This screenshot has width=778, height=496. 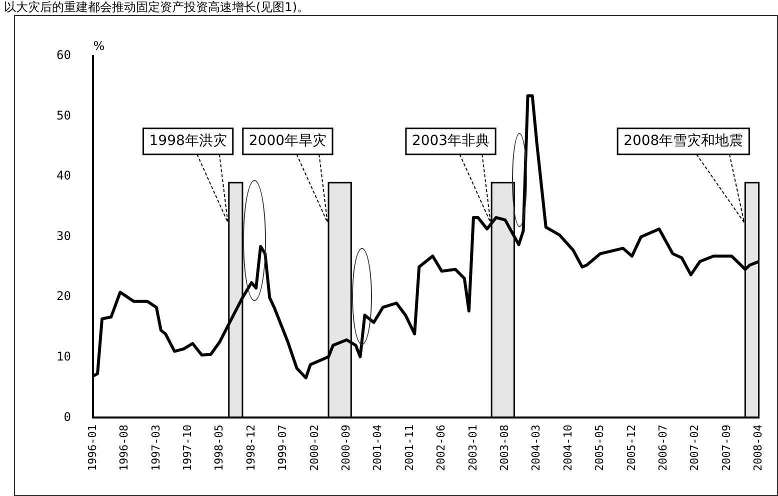 What do you see at coordinates (409, 447) in the screenshot?
I see `x-tick-label: 2001-11` at bounding box center [409, 447].